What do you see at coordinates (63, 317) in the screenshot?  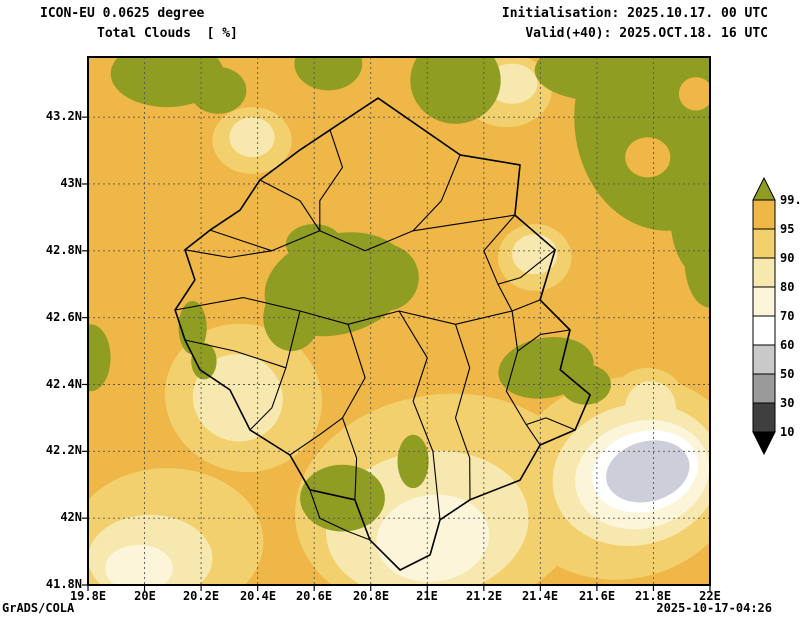 I see `y-axis-label: 42.6N` at bounding box center [63, 317].